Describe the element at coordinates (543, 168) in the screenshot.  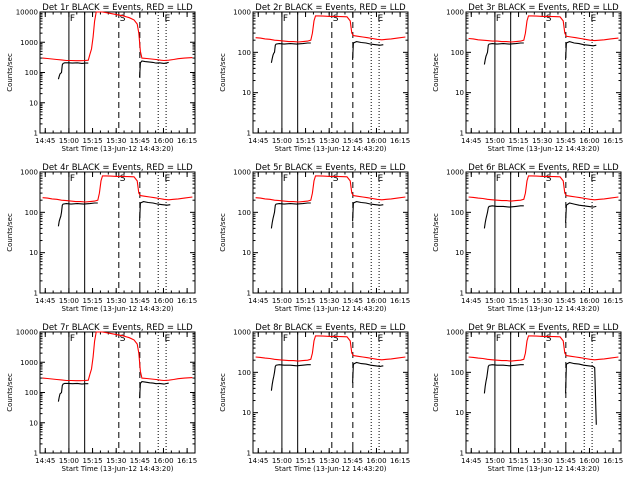
I see `panel-title: Det 6r BLACK = Events, RED = LLD` at that location.